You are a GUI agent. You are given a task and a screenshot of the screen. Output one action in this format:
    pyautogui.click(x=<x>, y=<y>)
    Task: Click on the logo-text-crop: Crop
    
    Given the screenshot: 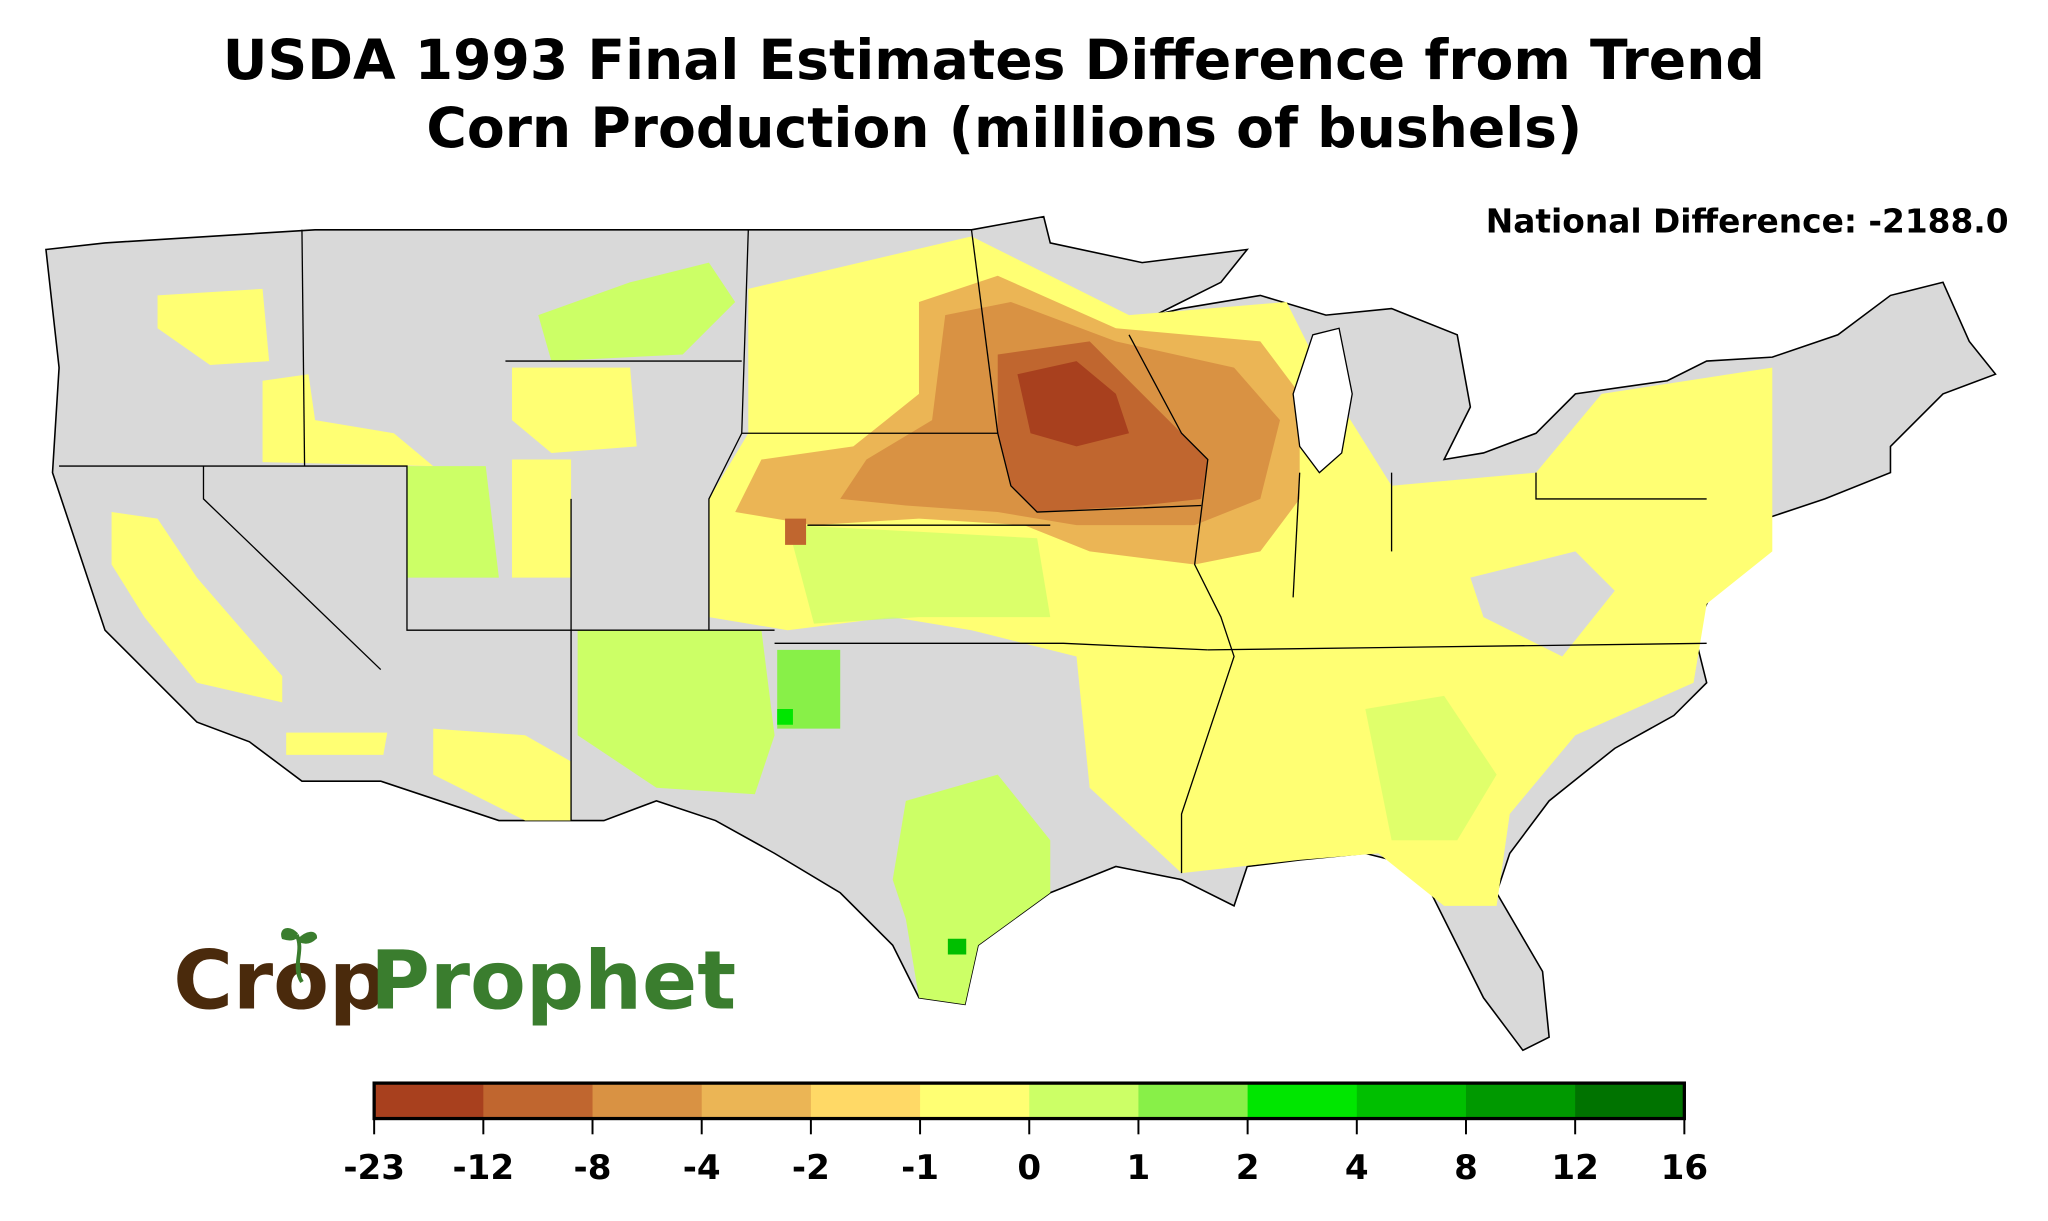 What is the action you would take?
    pyautogui.click(x=280, y=980)
    